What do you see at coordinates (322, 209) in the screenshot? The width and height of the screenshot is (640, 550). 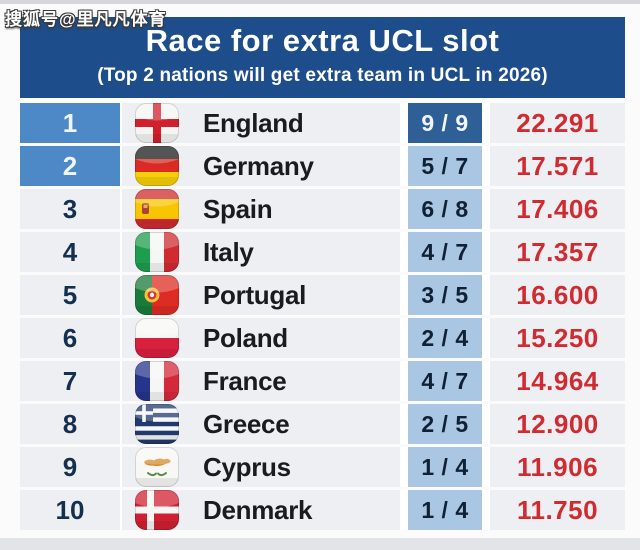 I see `table-row: 3 Spain 6 / 8 17.406` at bounding box center [322, 209].